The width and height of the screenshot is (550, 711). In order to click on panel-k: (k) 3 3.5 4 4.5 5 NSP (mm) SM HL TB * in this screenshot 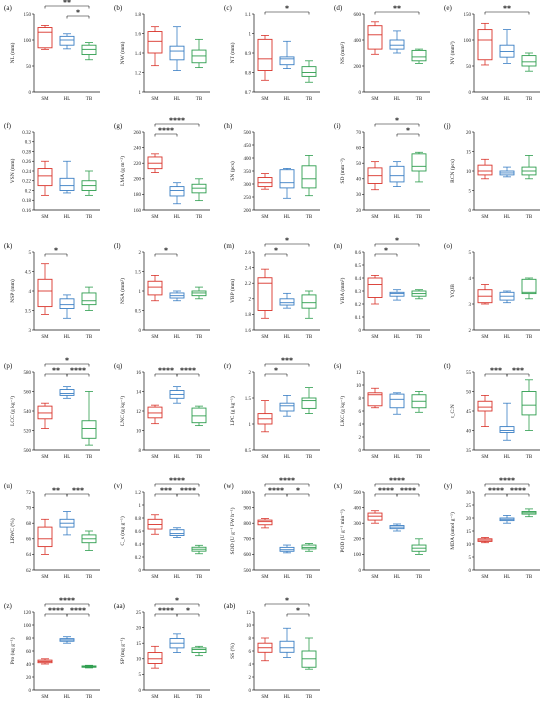, I will do `click(52, 291)`.